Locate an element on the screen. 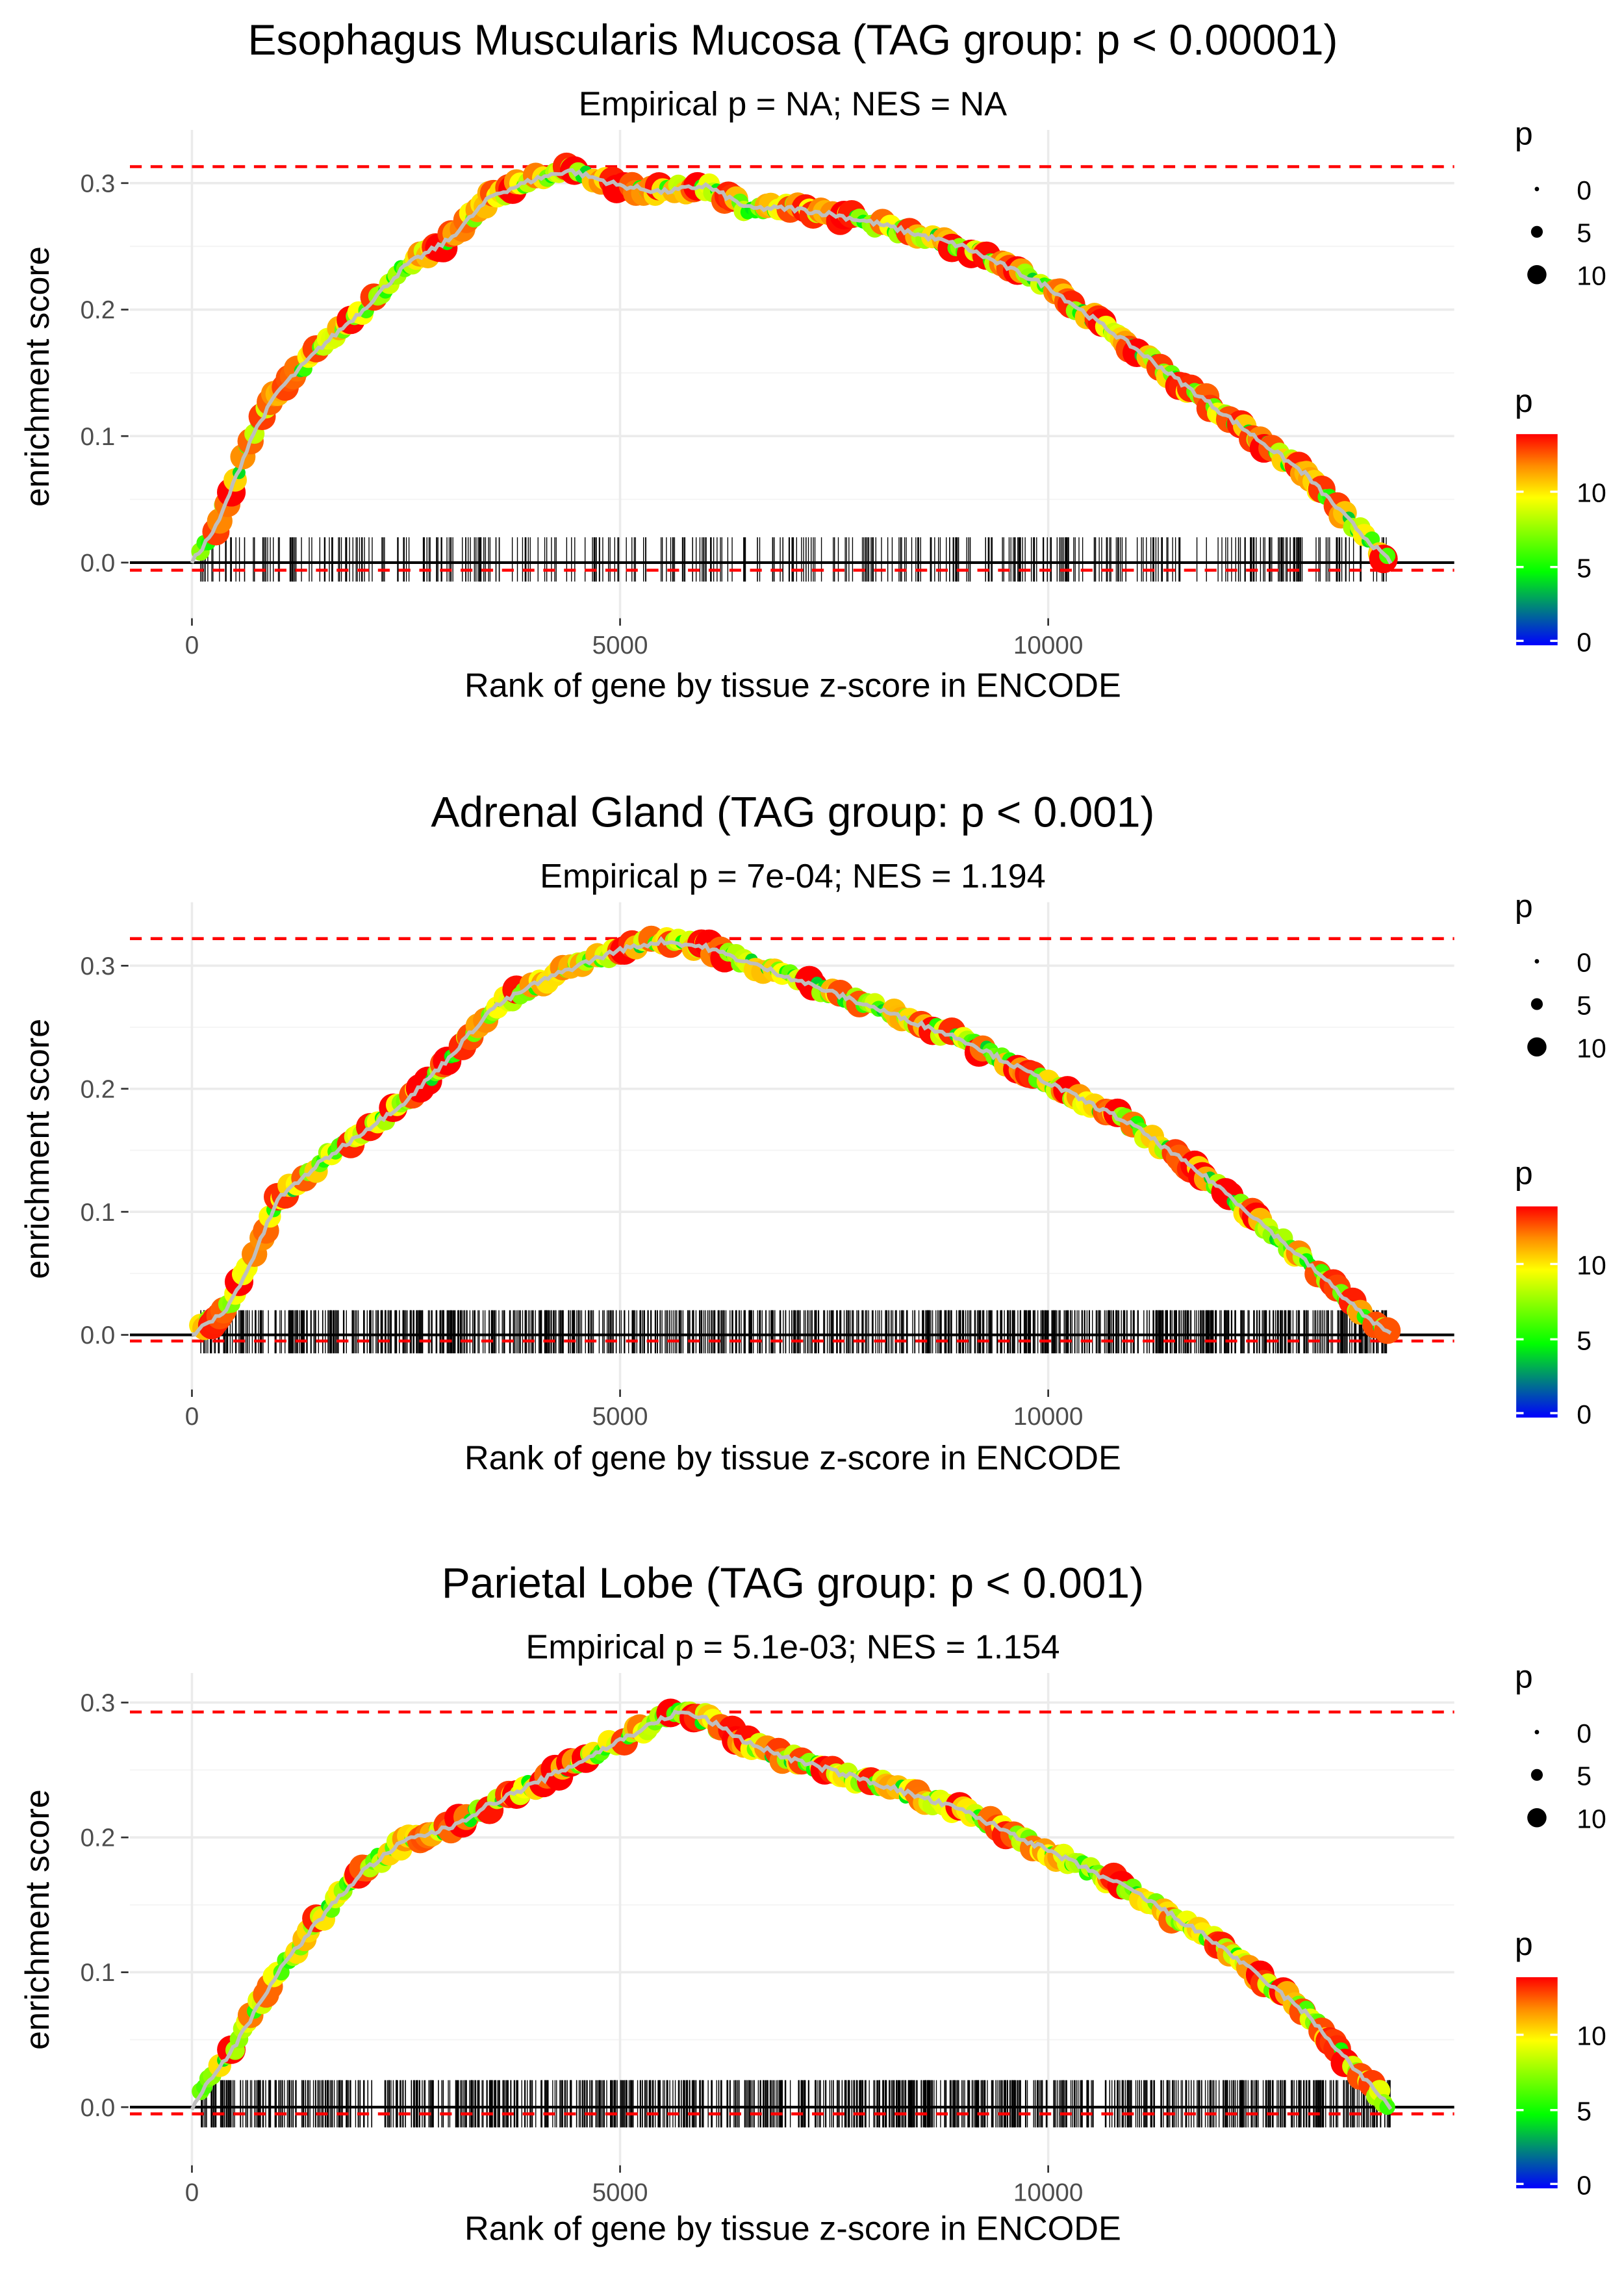 The width and height of the screenshot is (1624, 2274). chart-subtitle: Empirical p = 5.1e-03; NES = 1.154 is located at coordinates (792, 1647).